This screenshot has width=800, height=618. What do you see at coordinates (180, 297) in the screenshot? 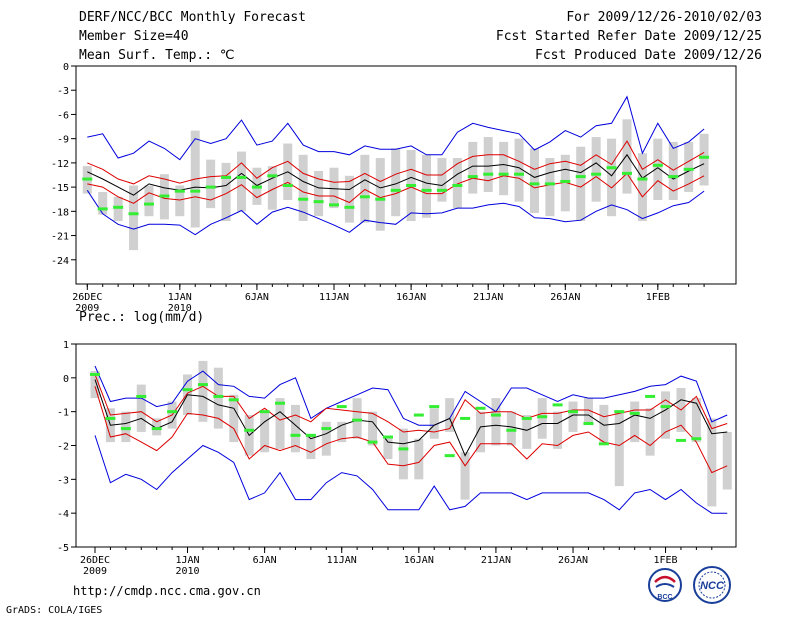
I see `temp-xtick-label: 1JAN` at bounding box center [180, 297].